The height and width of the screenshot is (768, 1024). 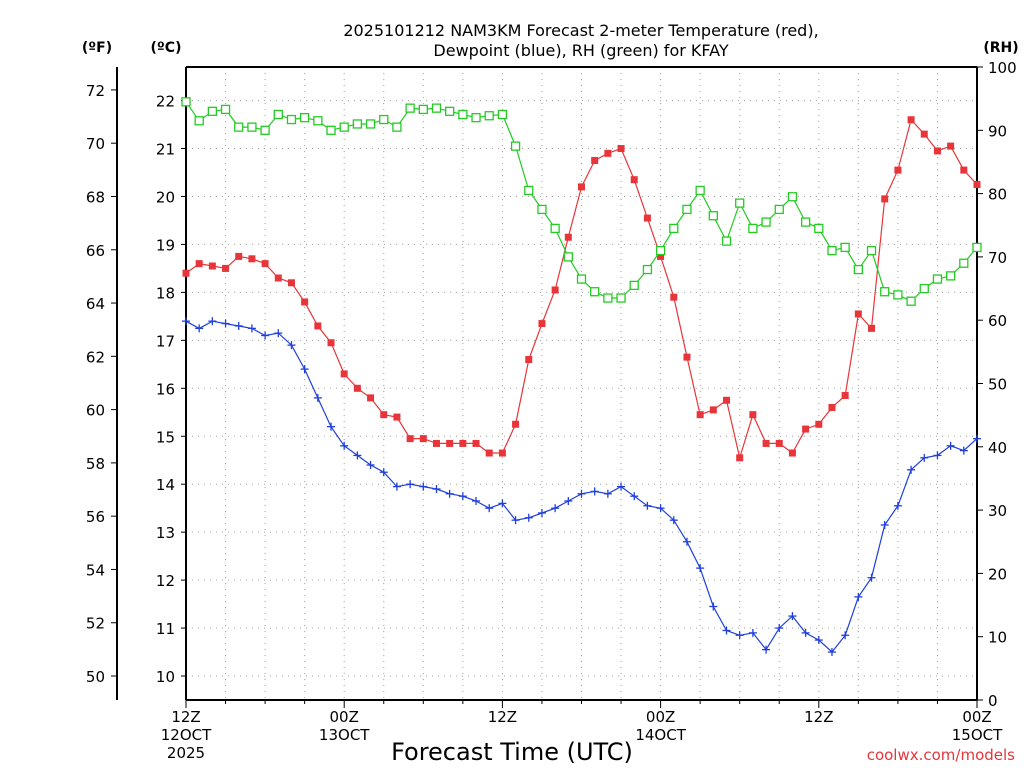 What do you see at coordinates (660, 717) in the screenshot?
I see `x-tick-label: 00Z` at bounding box center [660, 717].